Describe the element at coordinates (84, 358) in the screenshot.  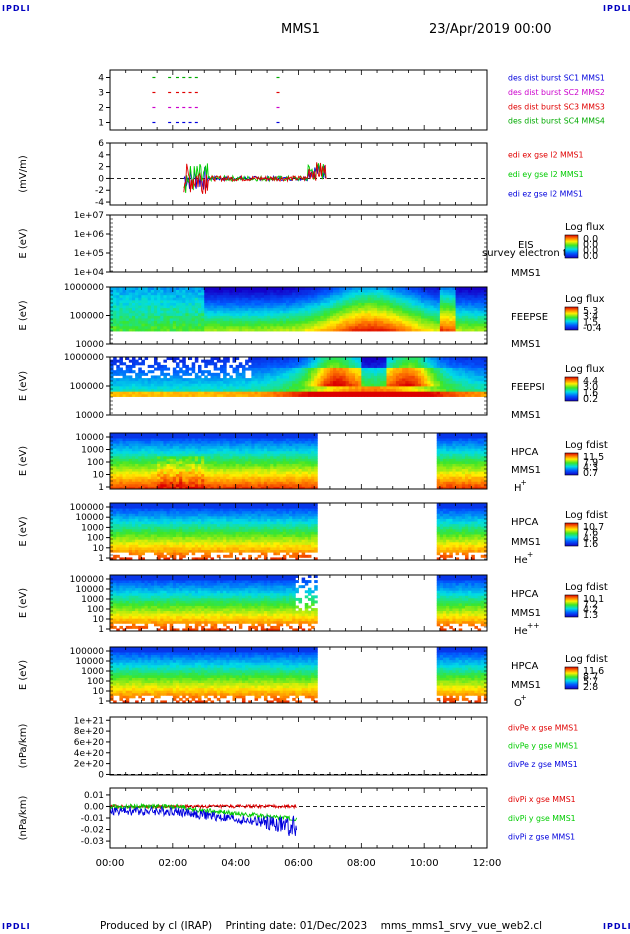
I see `y-tick-label: 1000000` at that location.